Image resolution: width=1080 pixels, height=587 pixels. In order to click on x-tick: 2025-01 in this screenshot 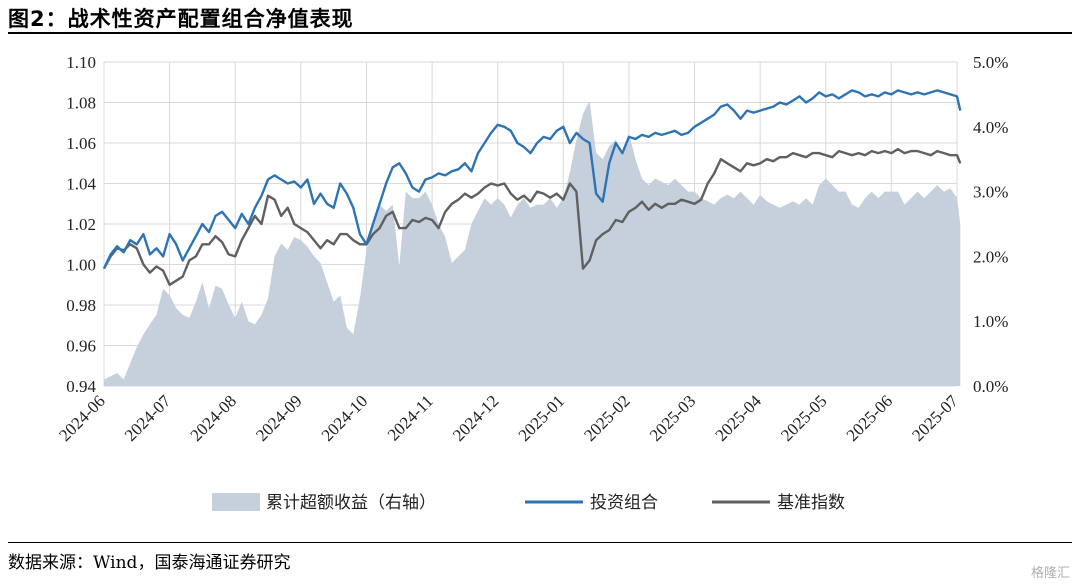, I will do `click(542, 418)`.